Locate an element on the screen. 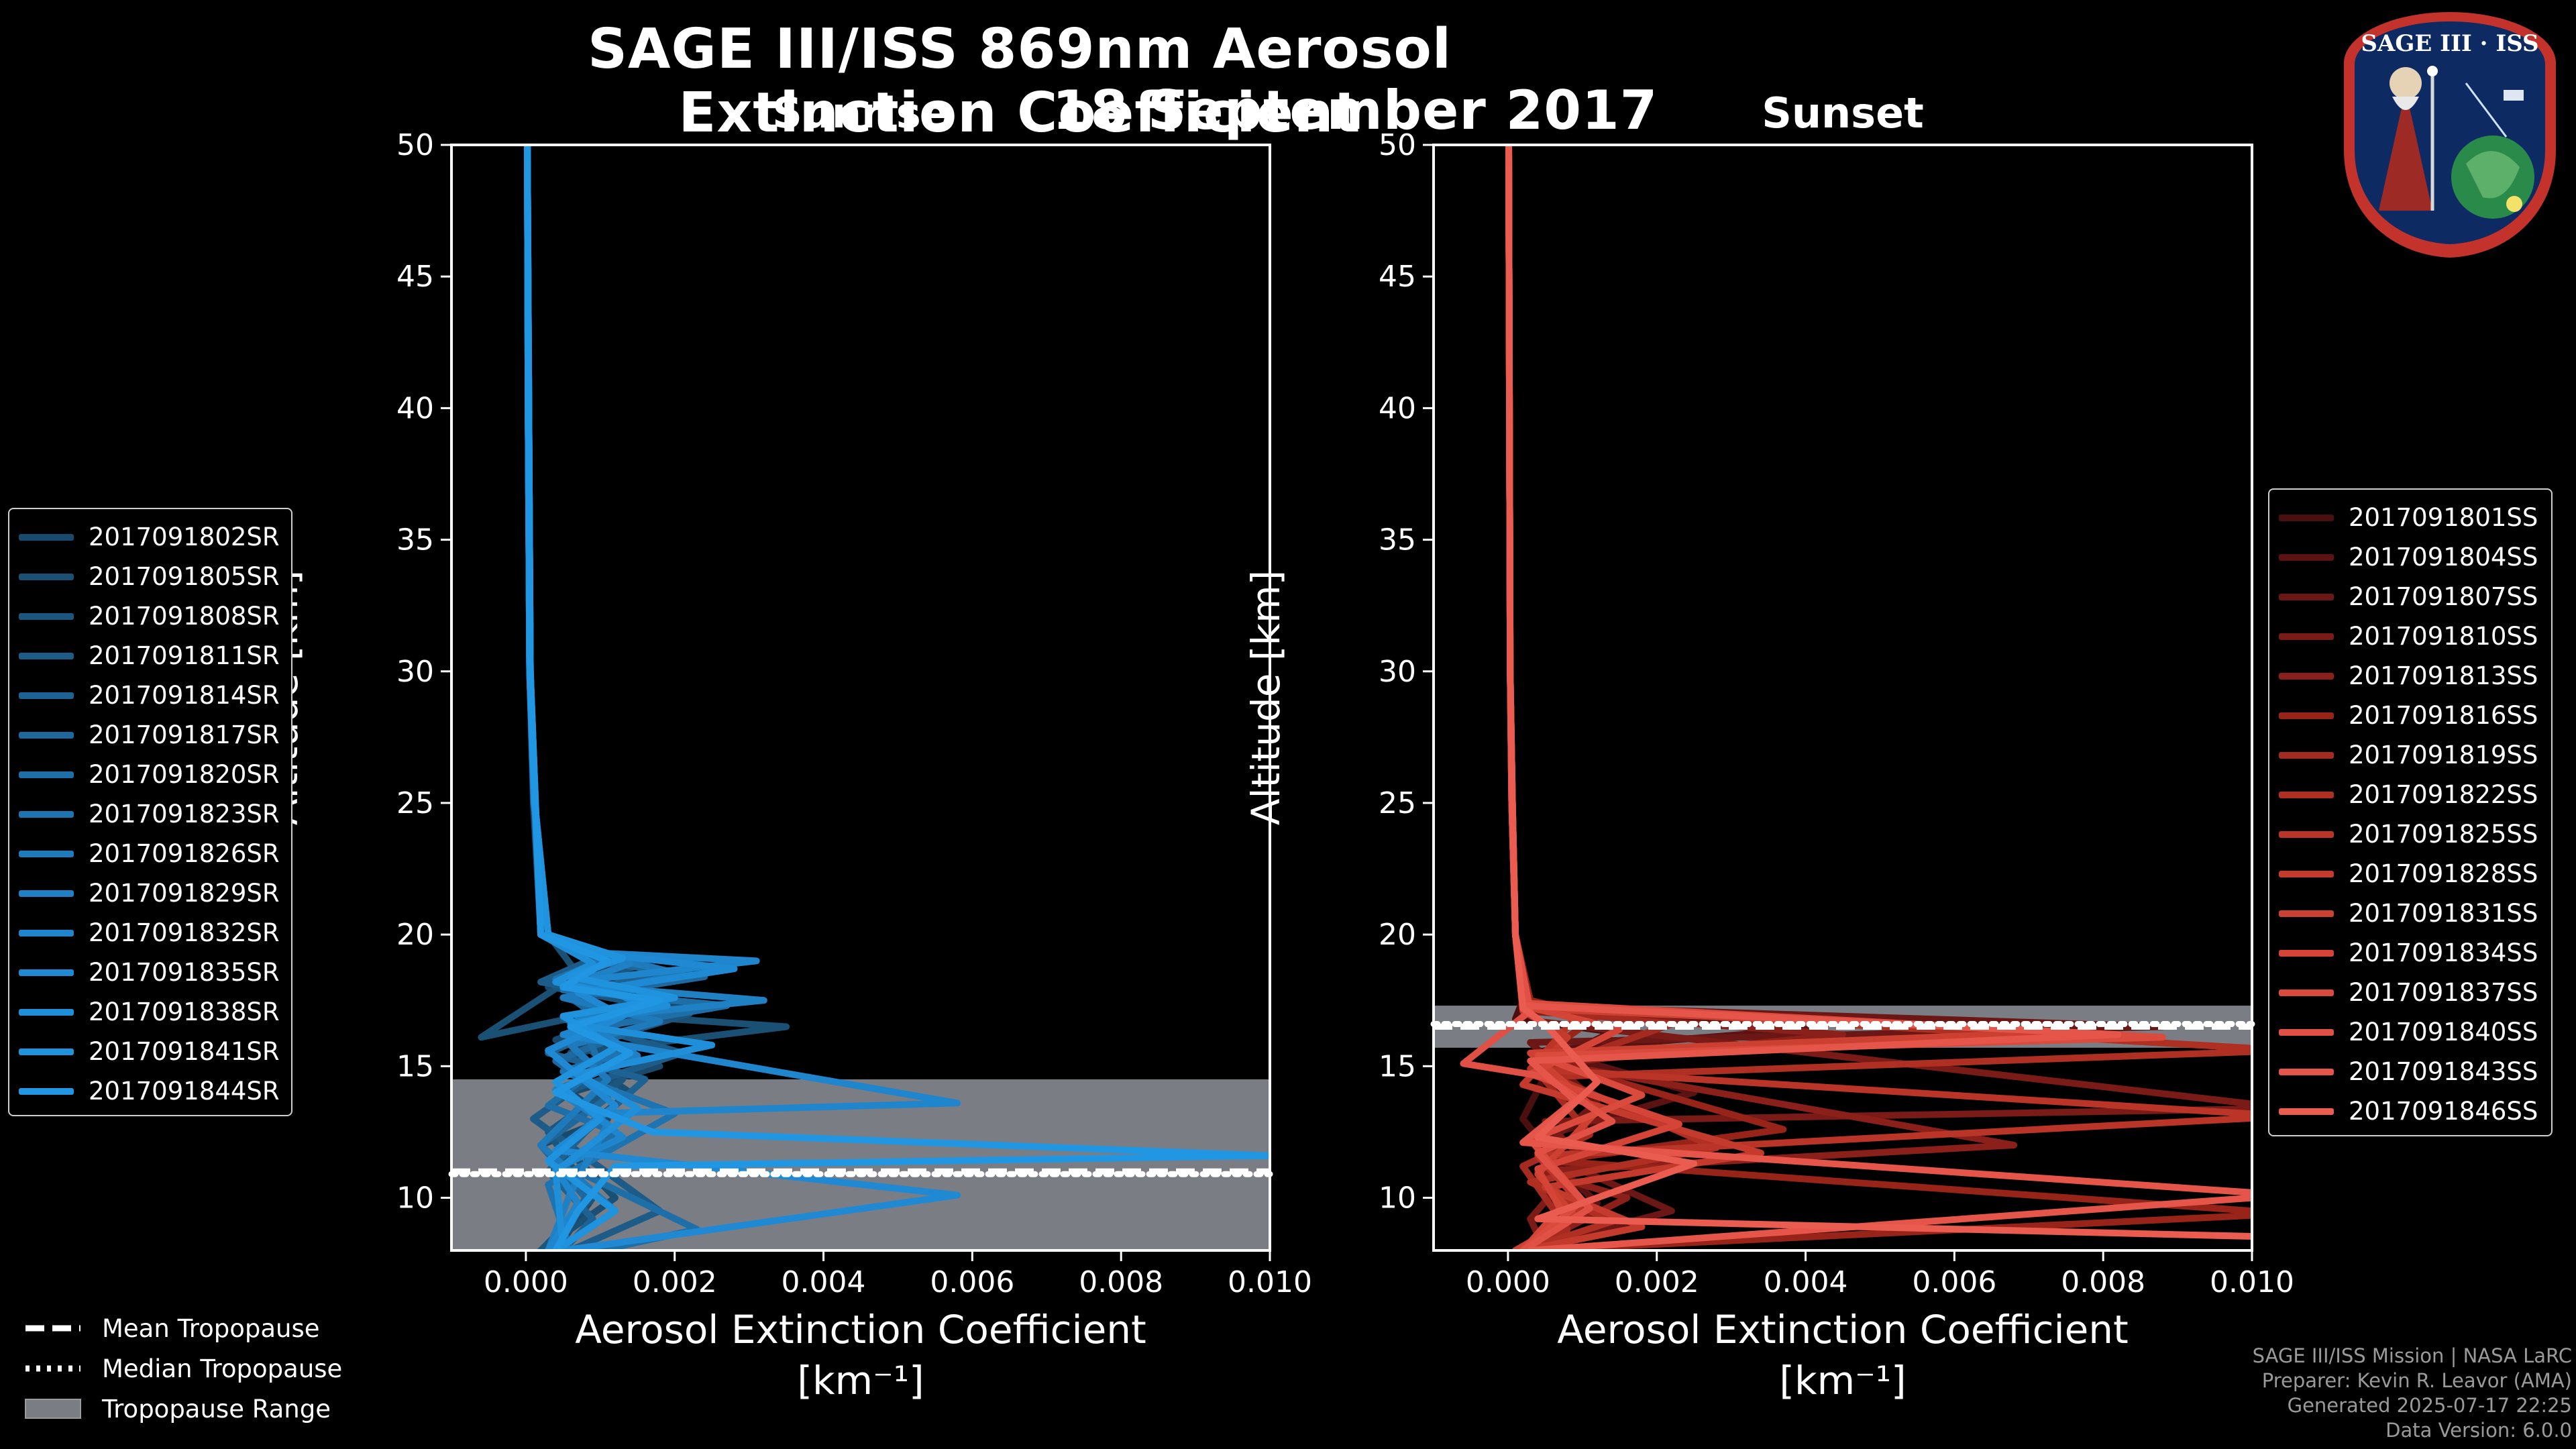 The image size is (2576, 1449). sunset-xlabel: Aerosol Extinction Coefficient is located at coordinates (1843, 1329).